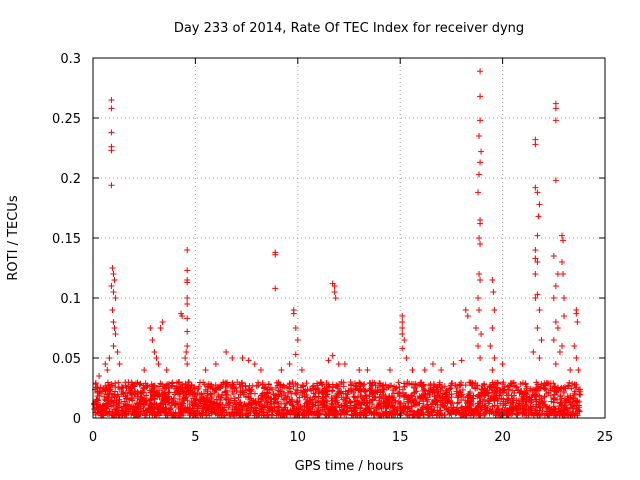 This screenshot has height=480, width=640. Describe the element at coordinates (195, 437) in the screenshot. I see `x-tick-label: 5` at that location.